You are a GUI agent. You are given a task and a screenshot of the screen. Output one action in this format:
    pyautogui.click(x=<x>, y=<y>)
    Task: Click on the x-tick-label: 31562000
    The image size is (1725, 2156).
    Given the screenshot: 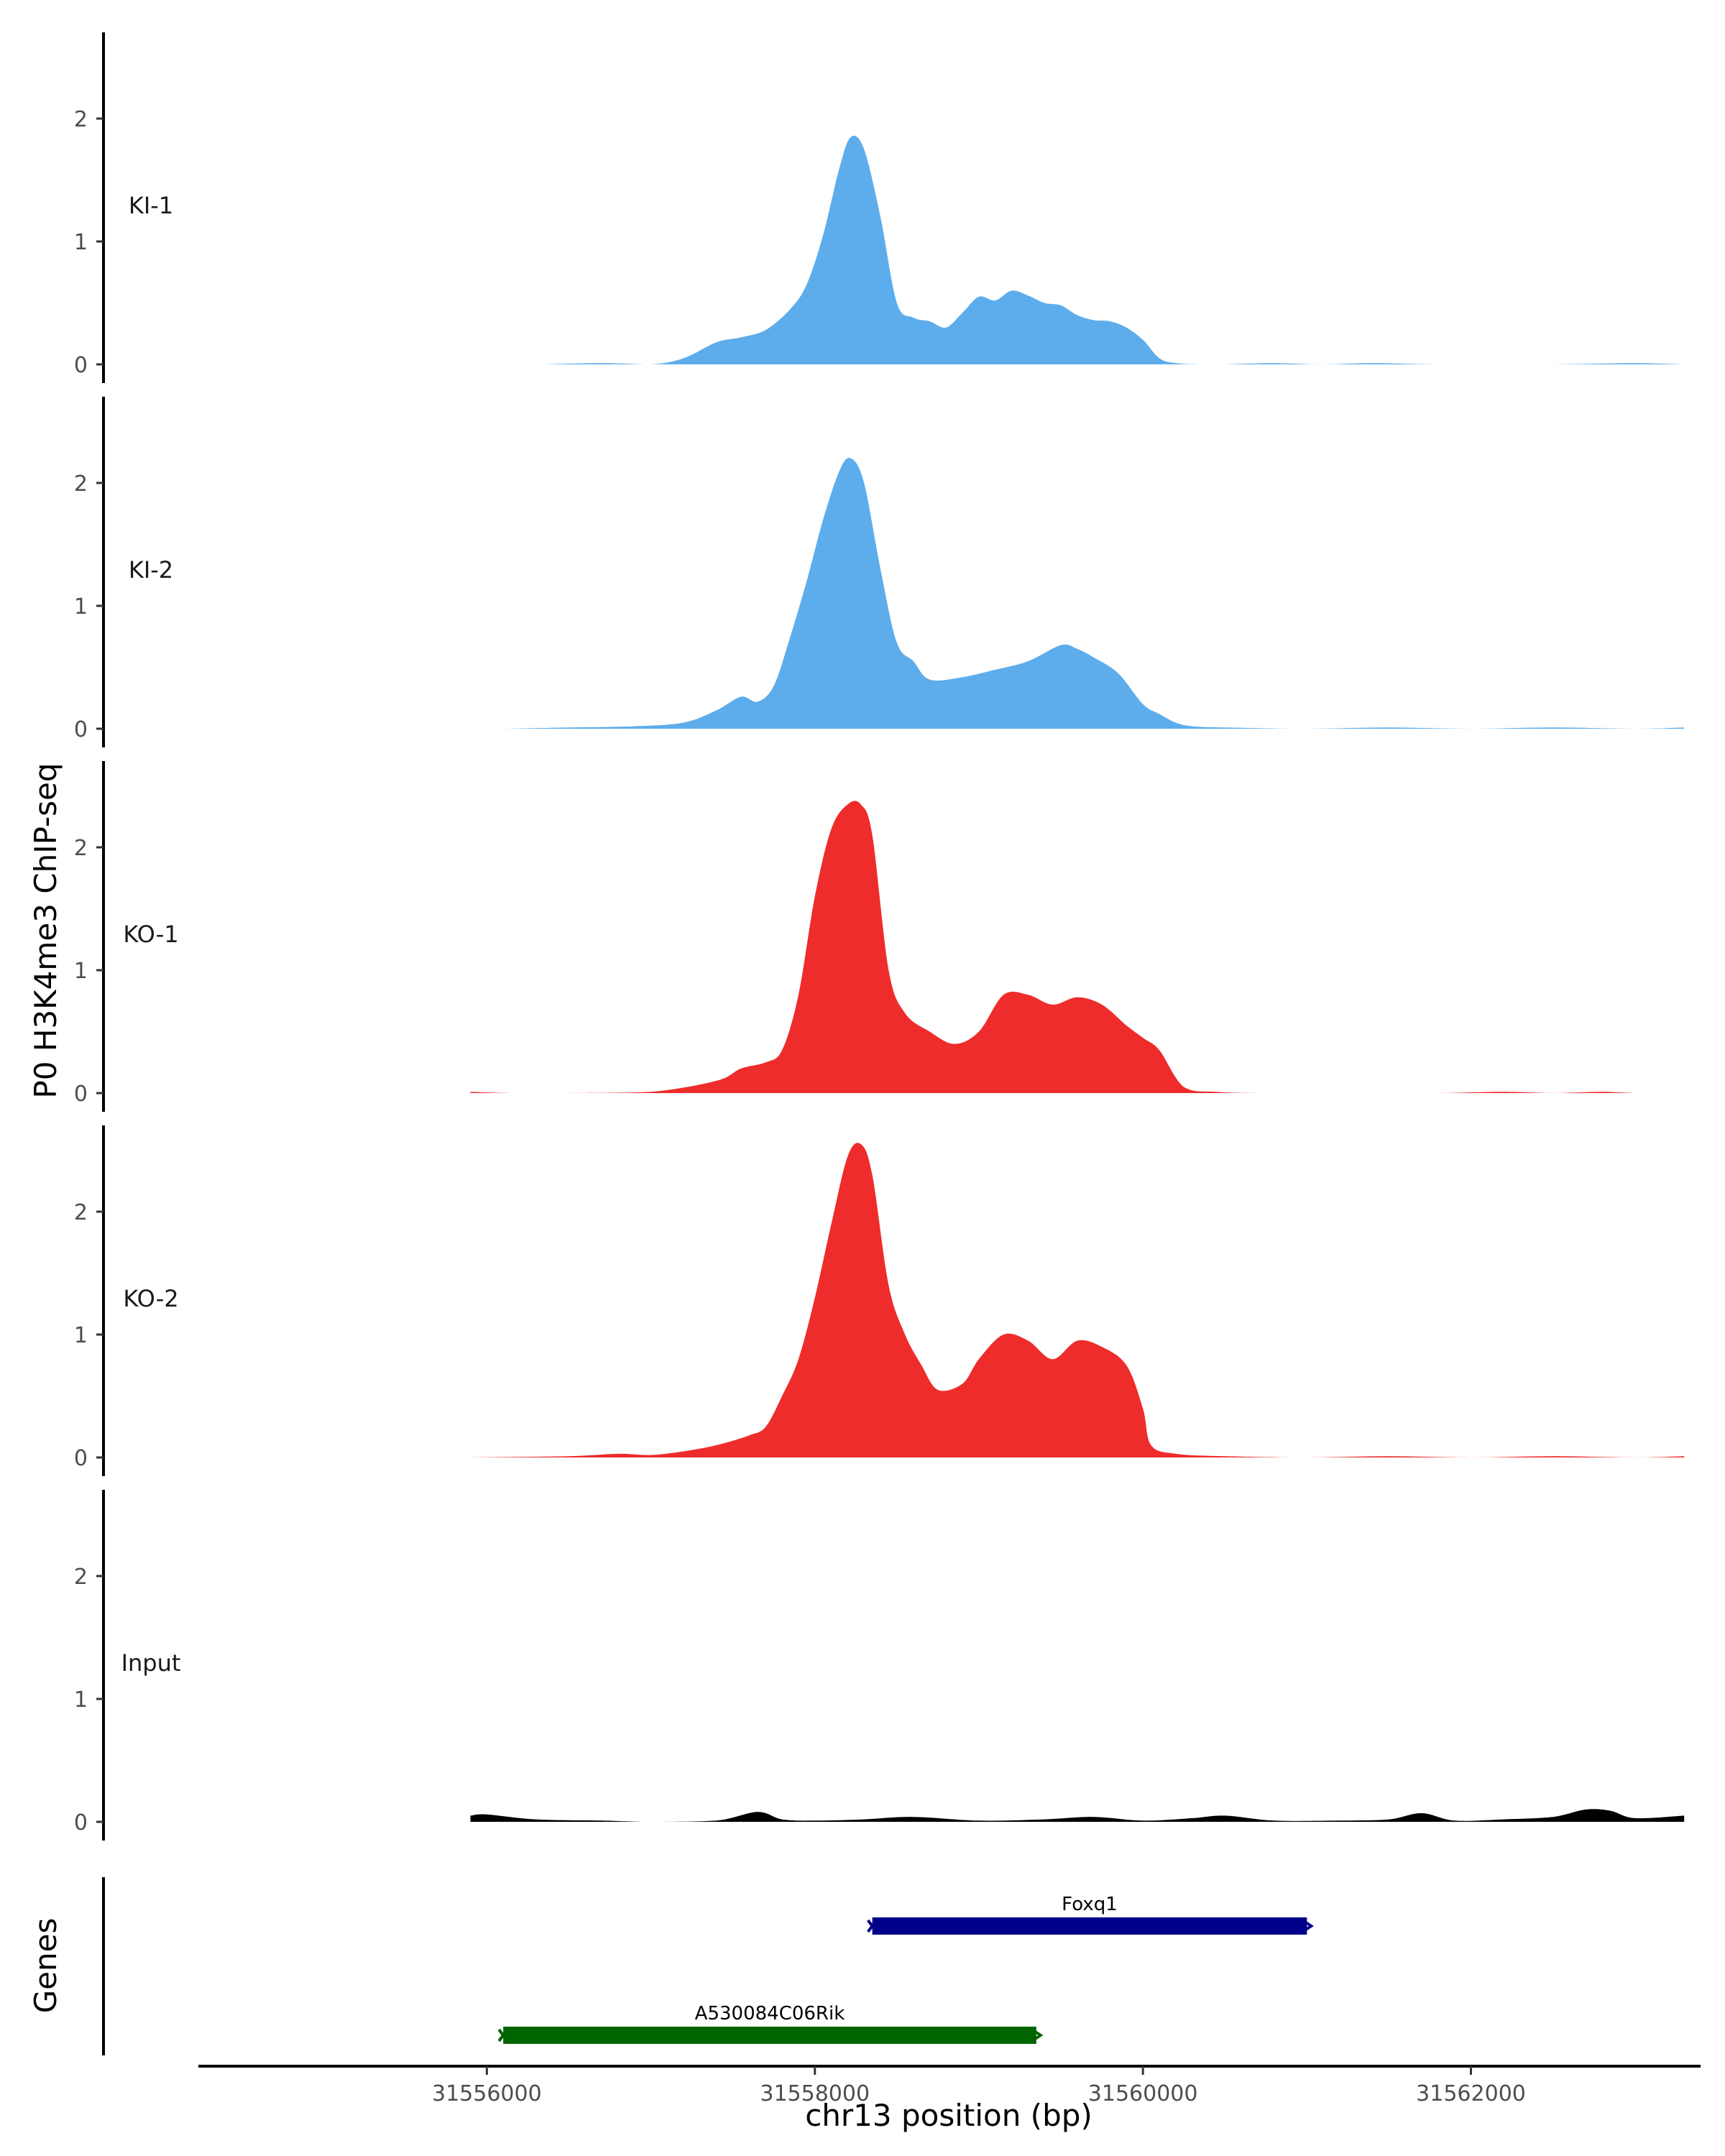 What is the action you would take?
    pyautogui.click(x=1471, y=2093)
    